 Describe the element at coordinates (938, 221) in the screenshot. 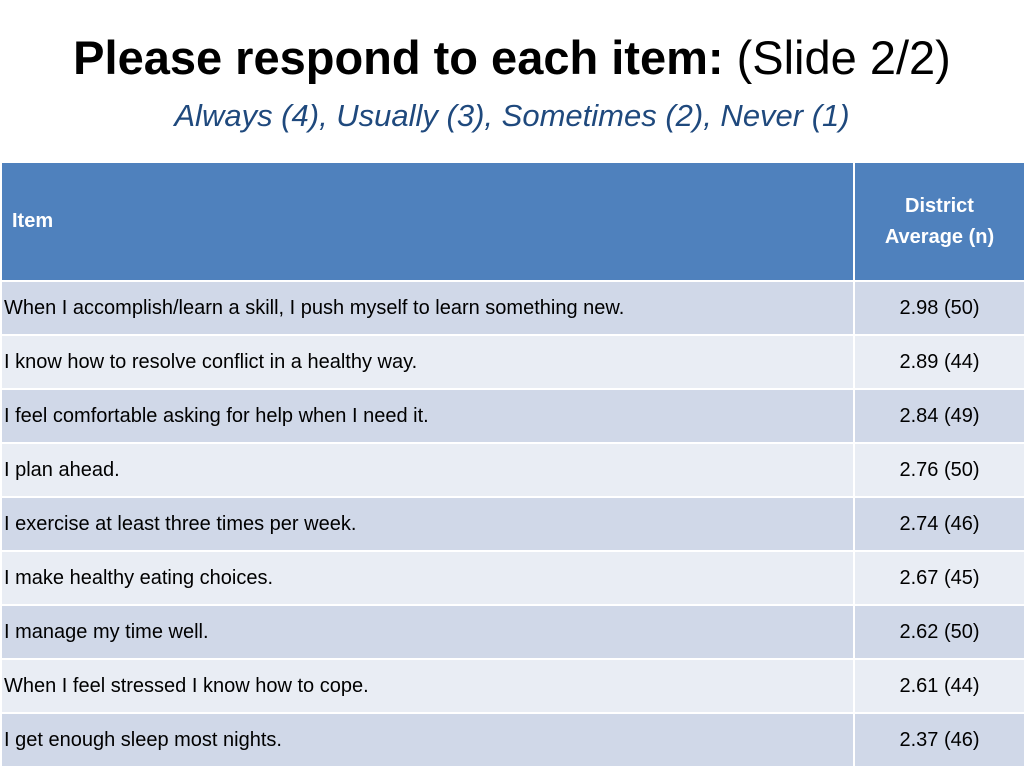

I see `column-header-district-average: District Average (n)` at that location.